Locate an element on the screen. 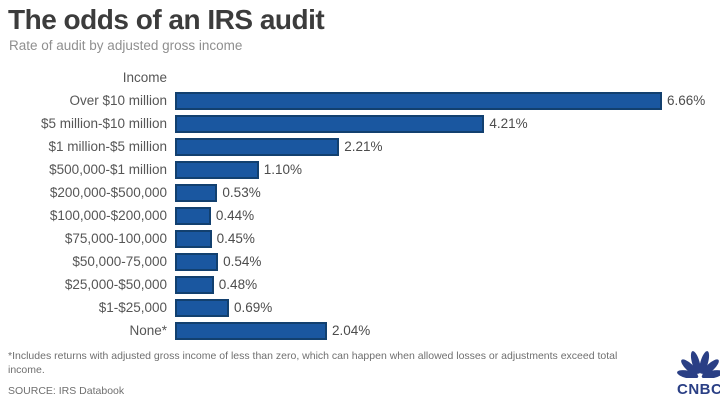 The height and width of the screenshot is (404, 720). category-label: None* is located at coordinates (148, 330).